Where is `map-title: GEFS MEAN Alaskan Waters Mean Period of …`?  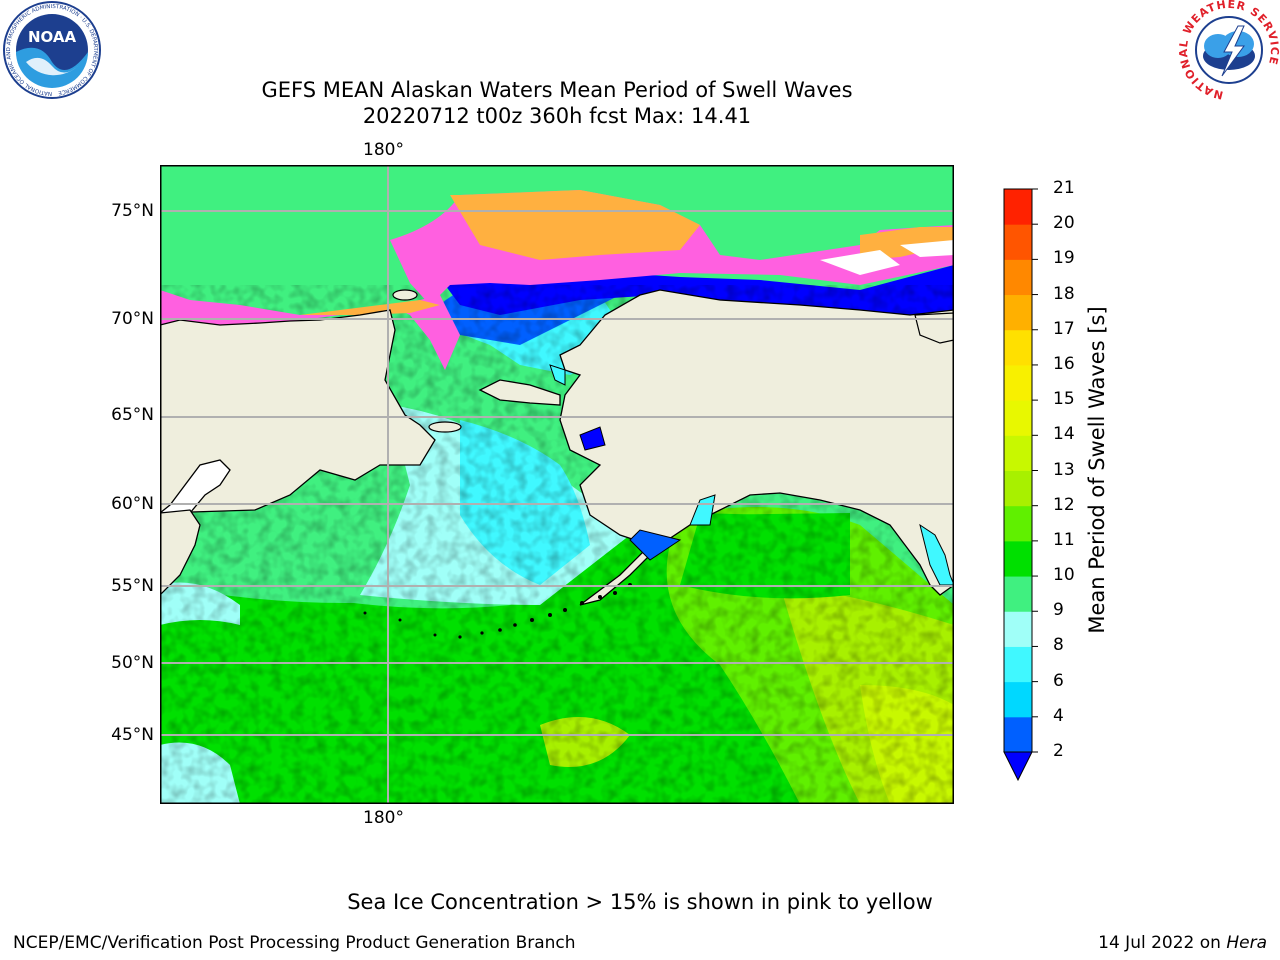 map-title: GEFS MEAN Alaskan Waters Mean Period of … is located at coordinates (557, 90).